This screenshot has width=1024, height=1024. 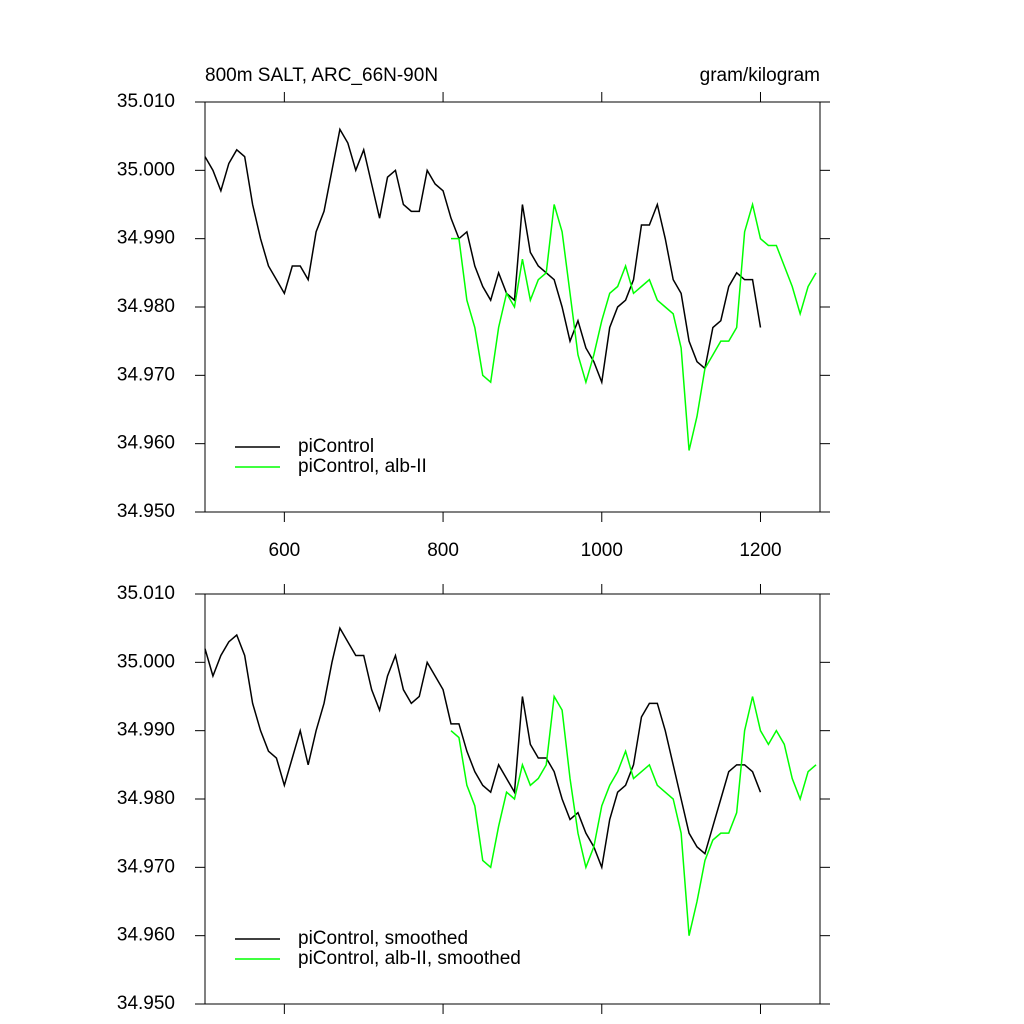 What do you see at coordinates (409, 958) in the screenshot?
I see `legend-label: piControl, alb-II, smoothed` at bounding box center [409, 958].